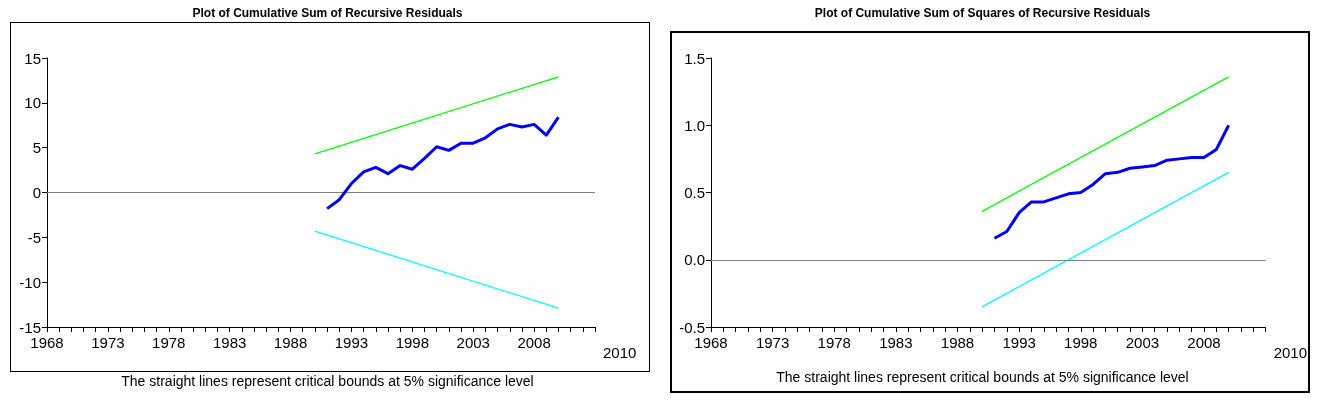 The image size is (1323, 400). What do you see at coordinates (982, 13) in the screenshot?
I see `chart-title: Plot of Cumulative Sum of Squares of Recursive Residuals` at bounding box center [982, 13].